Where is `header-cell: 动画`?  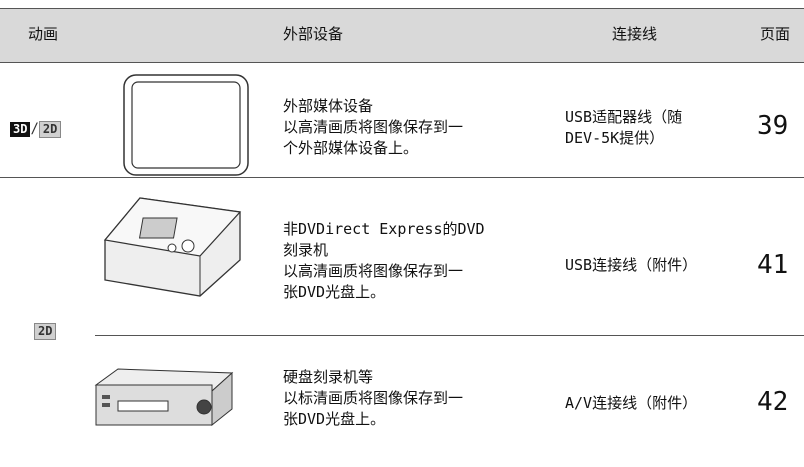
header-cell: 动画 is located at coordinates (43, 34).